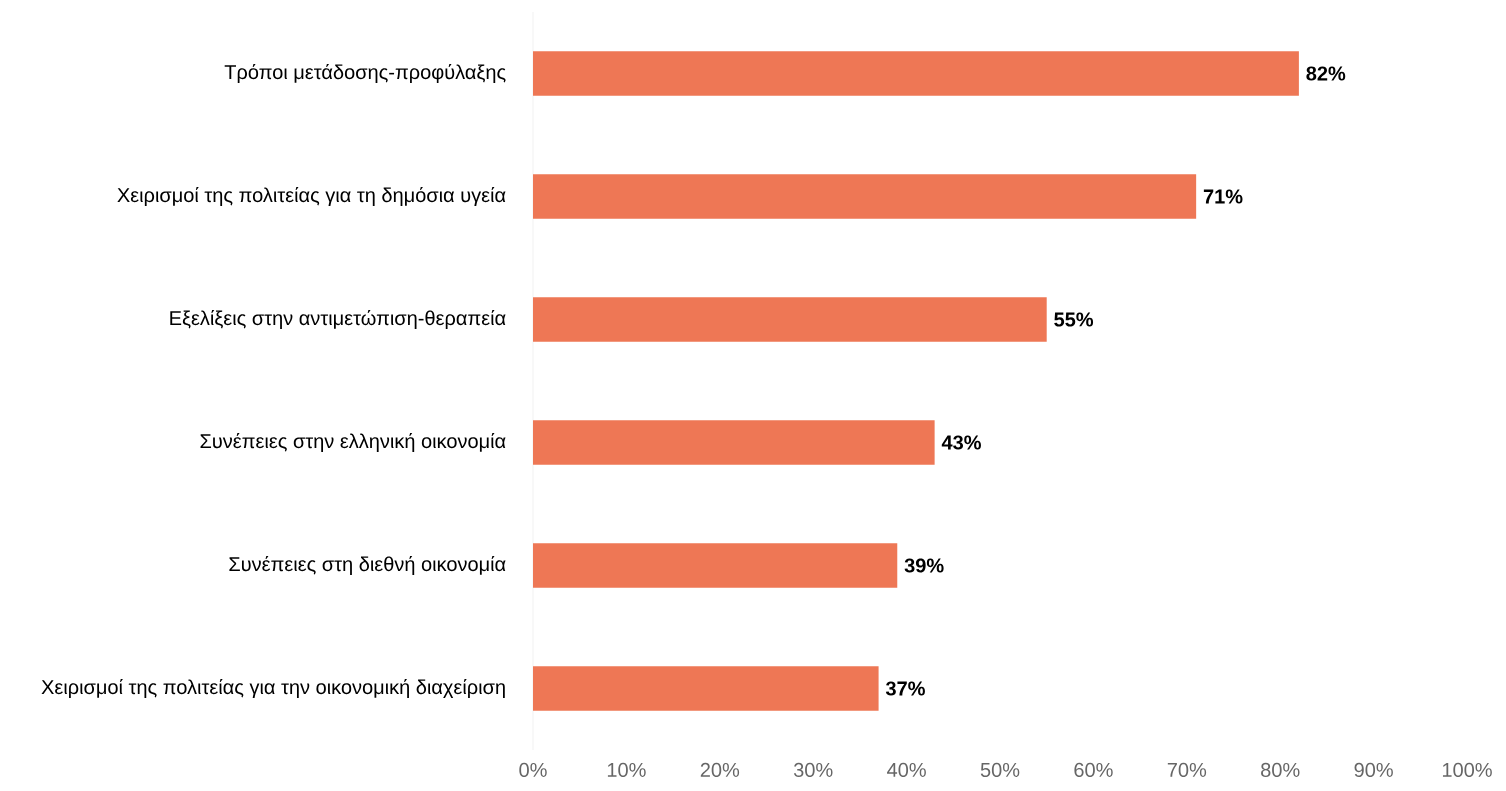  I want to click on x-tick-label: 30%, so click(813, 770).